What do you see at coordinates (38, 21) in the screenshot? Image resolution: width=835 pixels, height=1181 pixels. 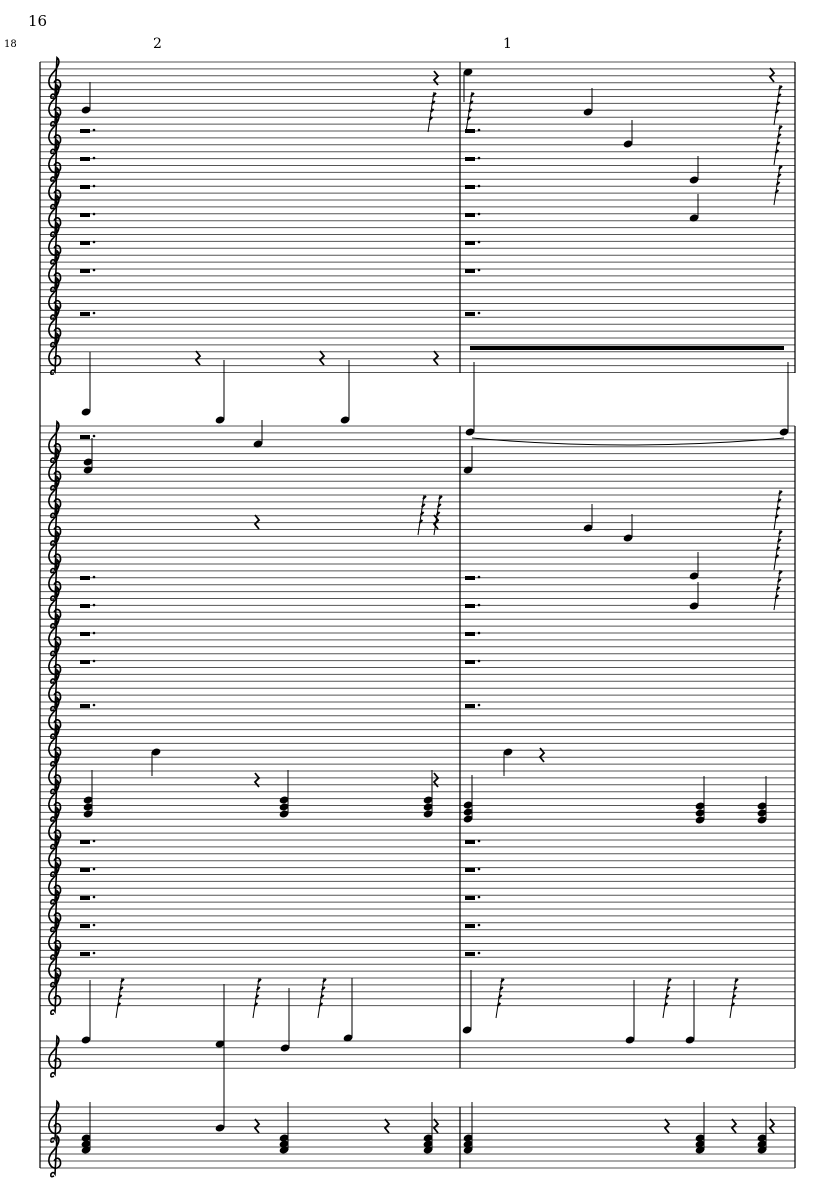 I see `page-number: 16` at bounding box center [38, 21].